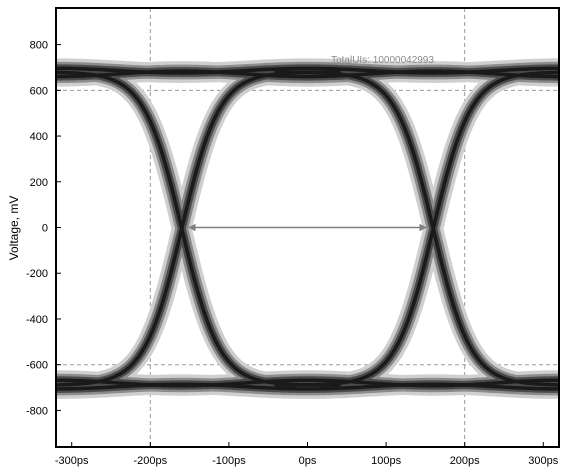  What do you see at coordinates (72, 461) in the screenshot?
I see `x-tick-label-0: -300ps` at bounding box center [72, 461].